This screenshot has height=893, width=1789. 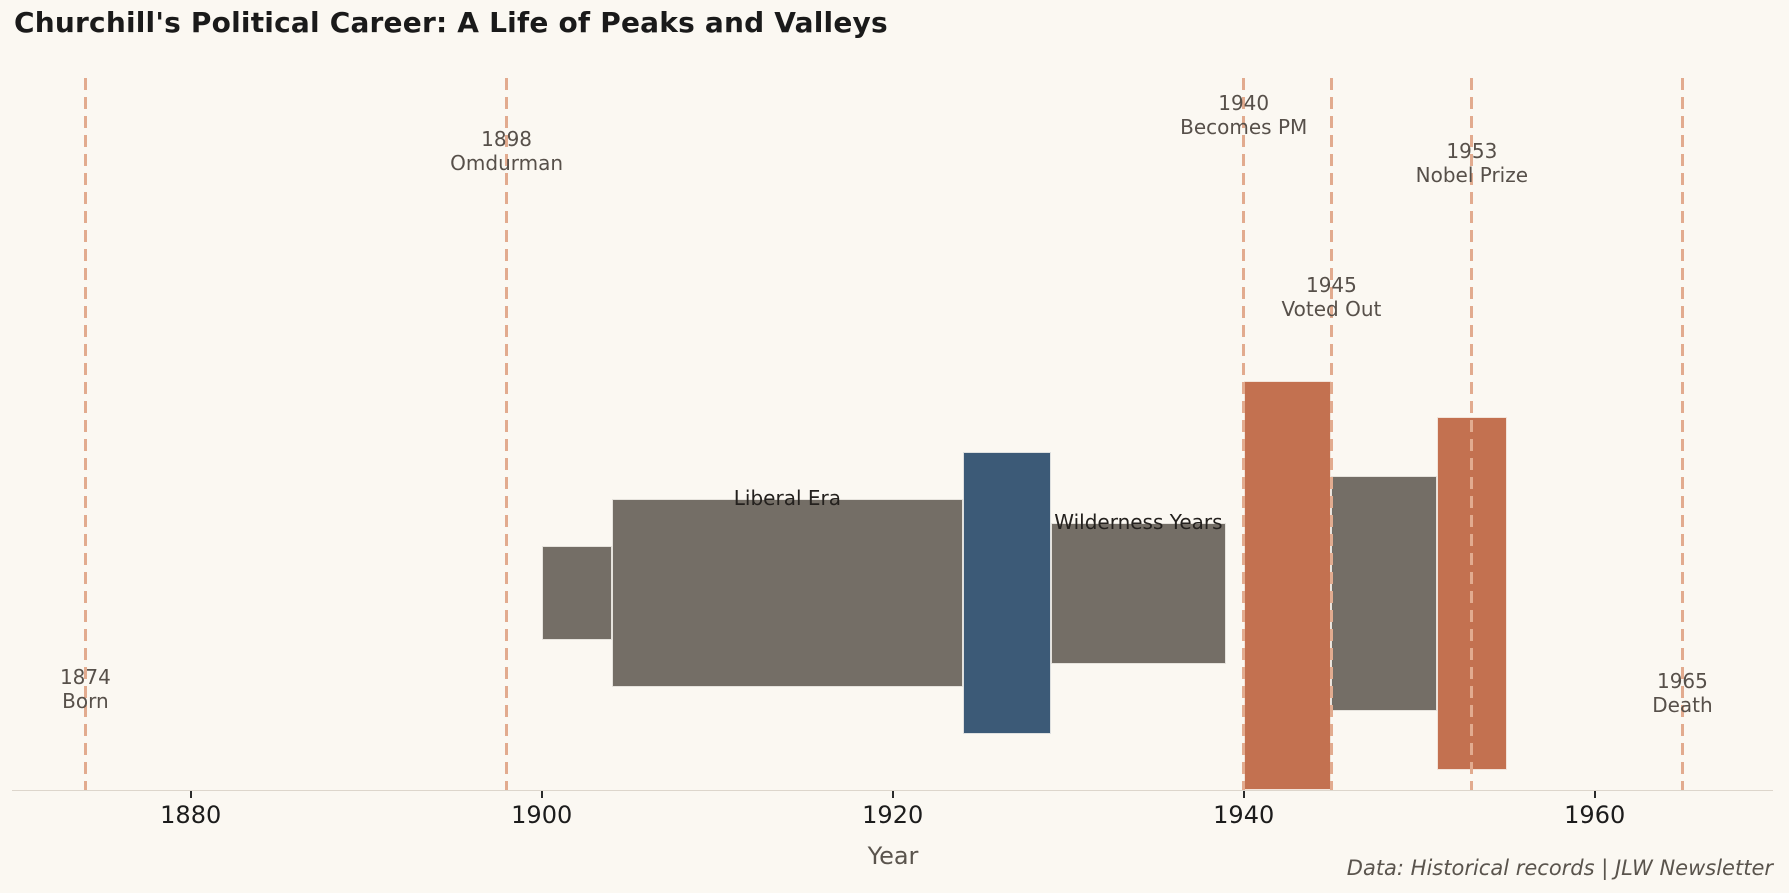 What do you see at coordinates (1472, 175) in the screenshot?
I see `event-text: Nobel Prize` at bounding box center [1472, 175].